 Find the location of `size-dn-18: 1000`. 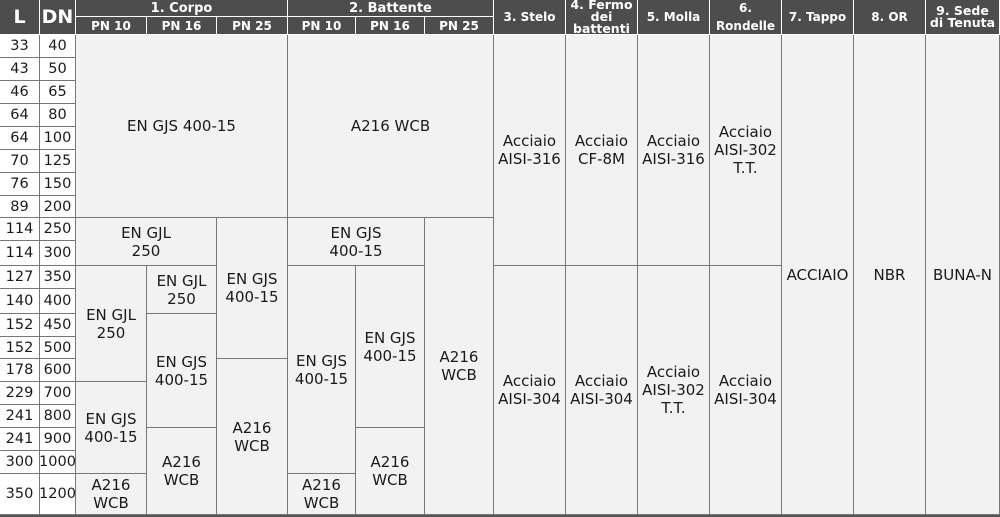

size-dn-18: 1000 is located at coordinates (58, 462).